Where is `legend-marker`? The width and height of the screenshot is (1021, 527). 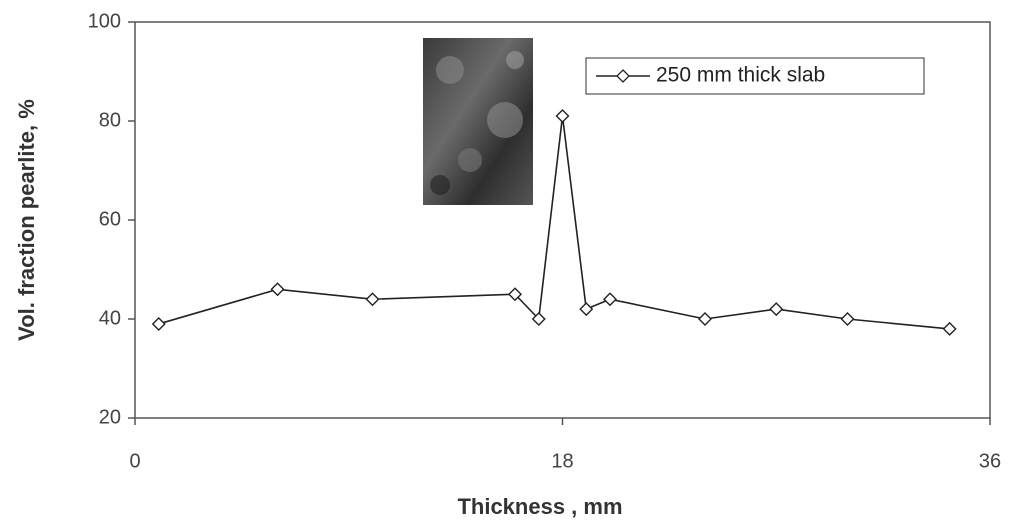 legend-marker is located at coordinates (623, 76).